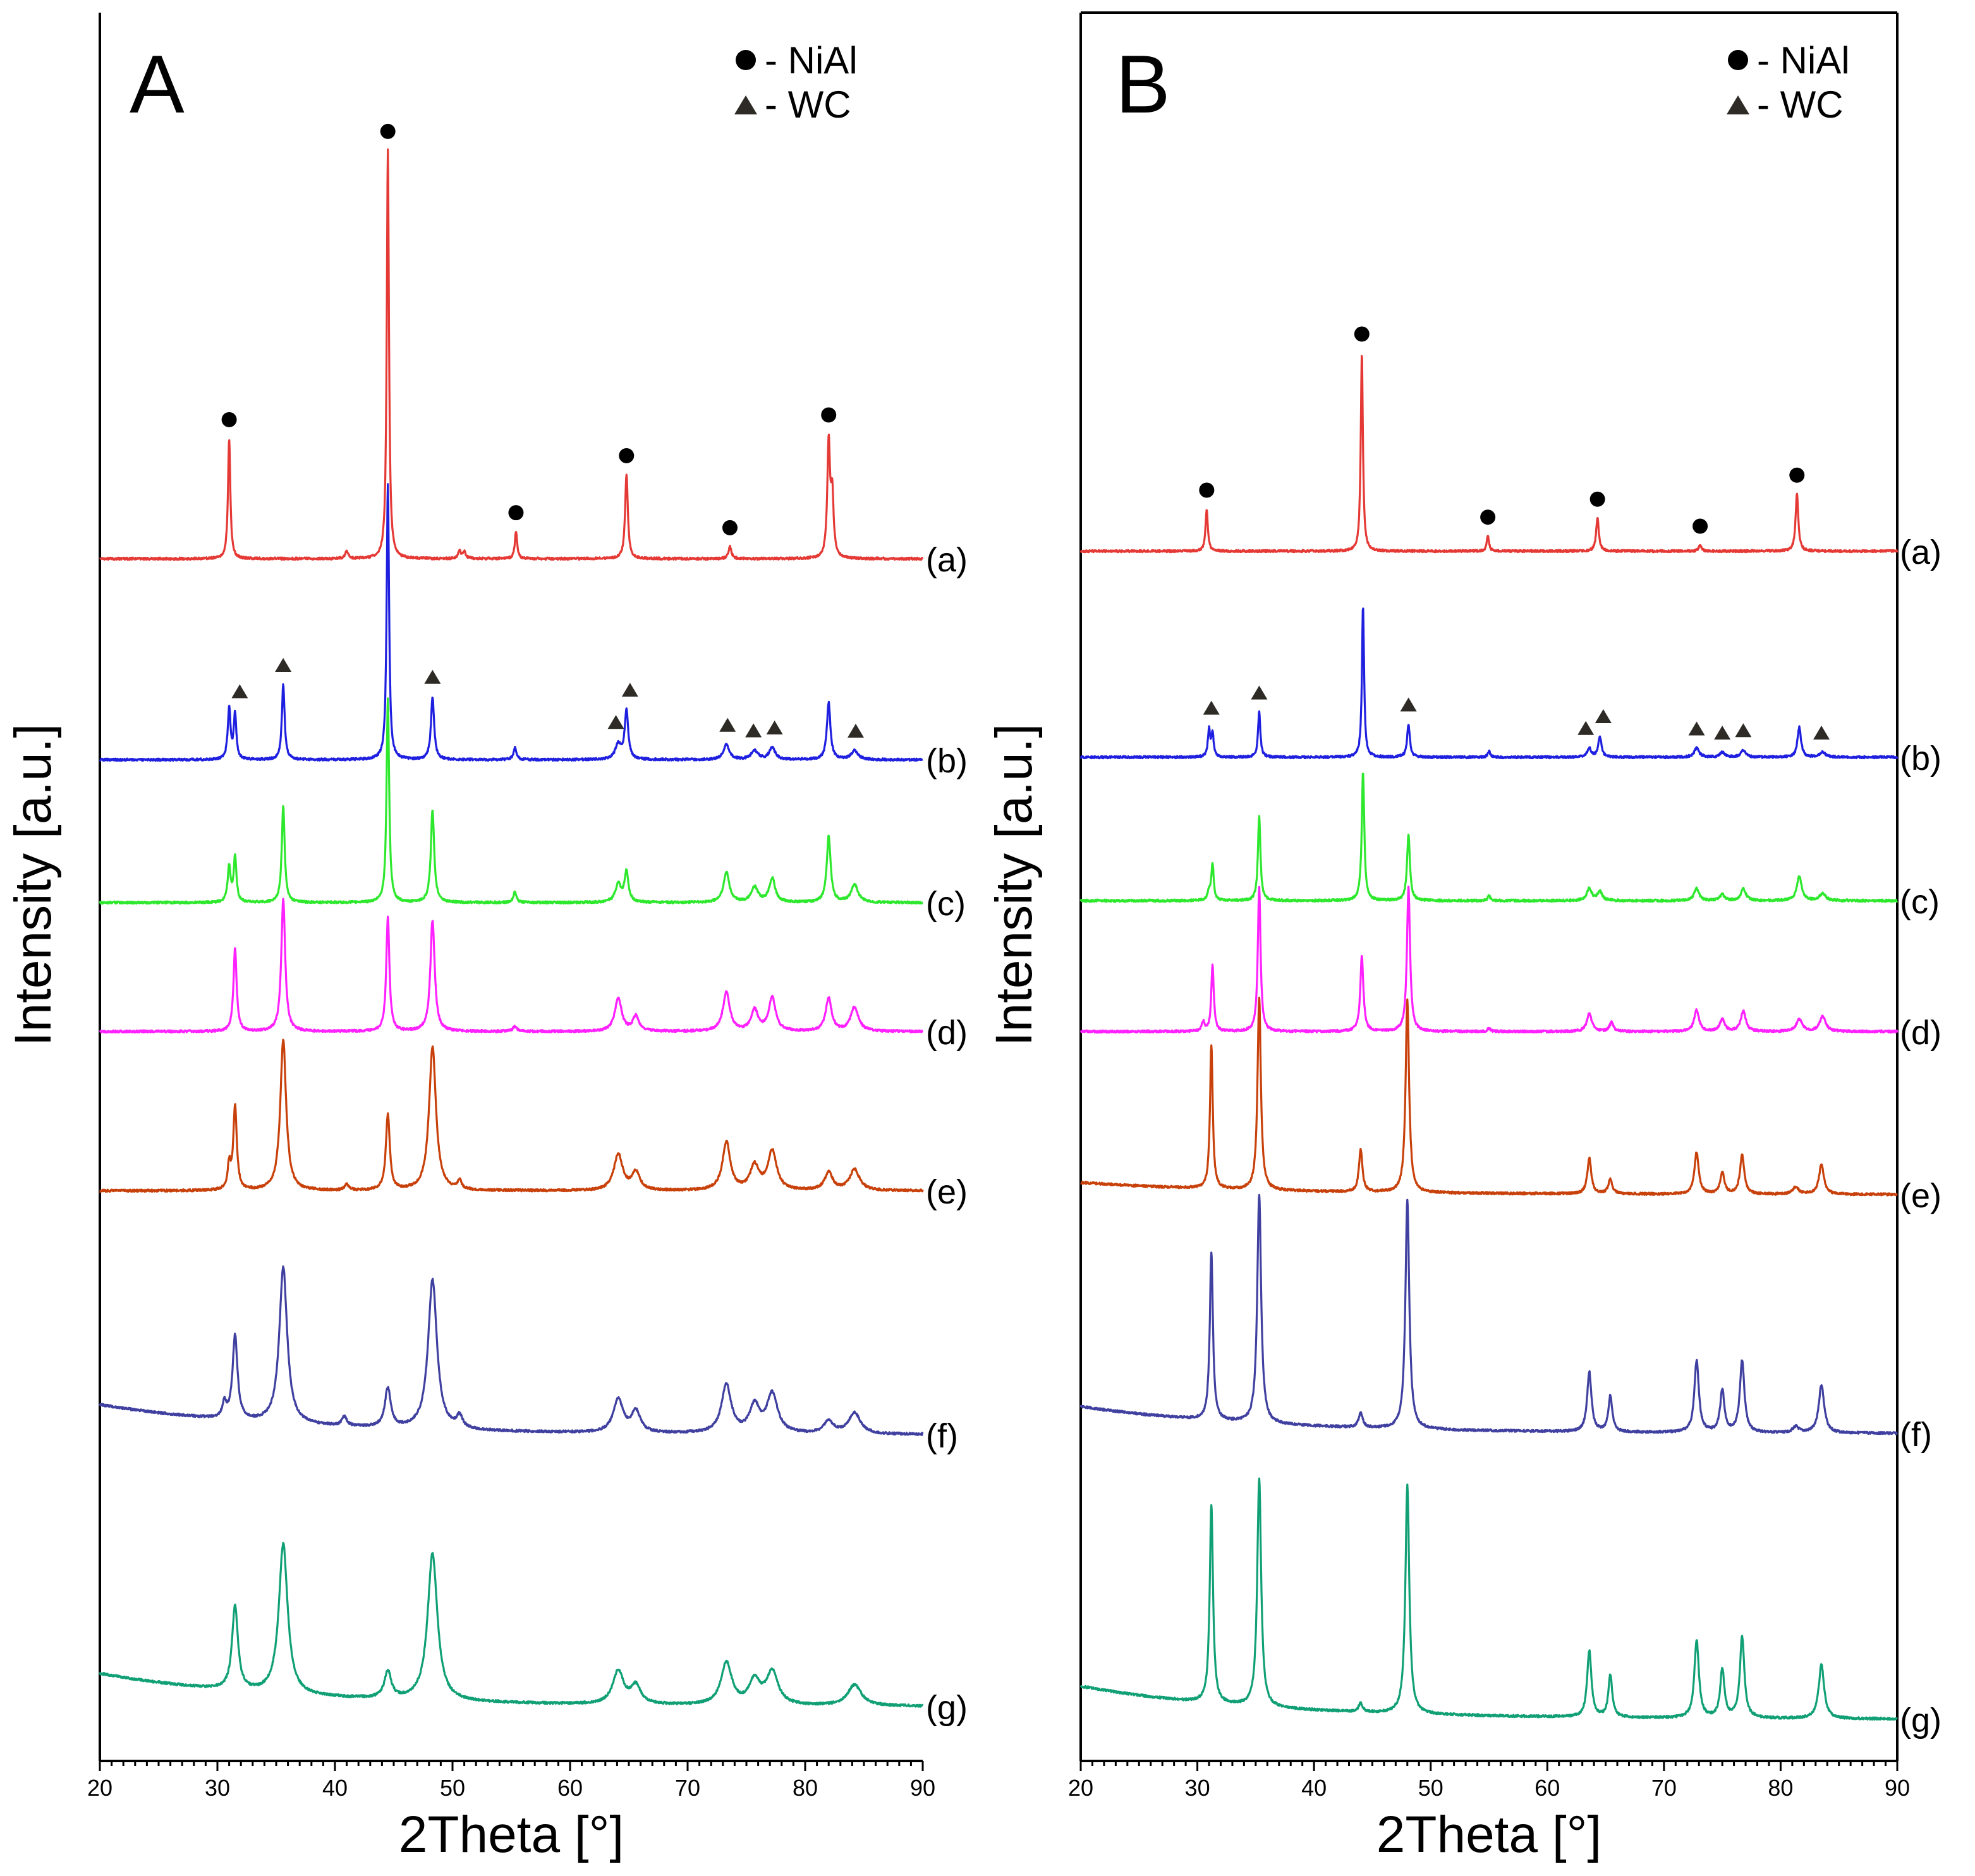 The height and width of the screenshot is (1876, 1975). What do you see at coordinates (511, 1350) in the screenshot?
I see `panel-a-trace-f` at bounding box center [511, 1350].